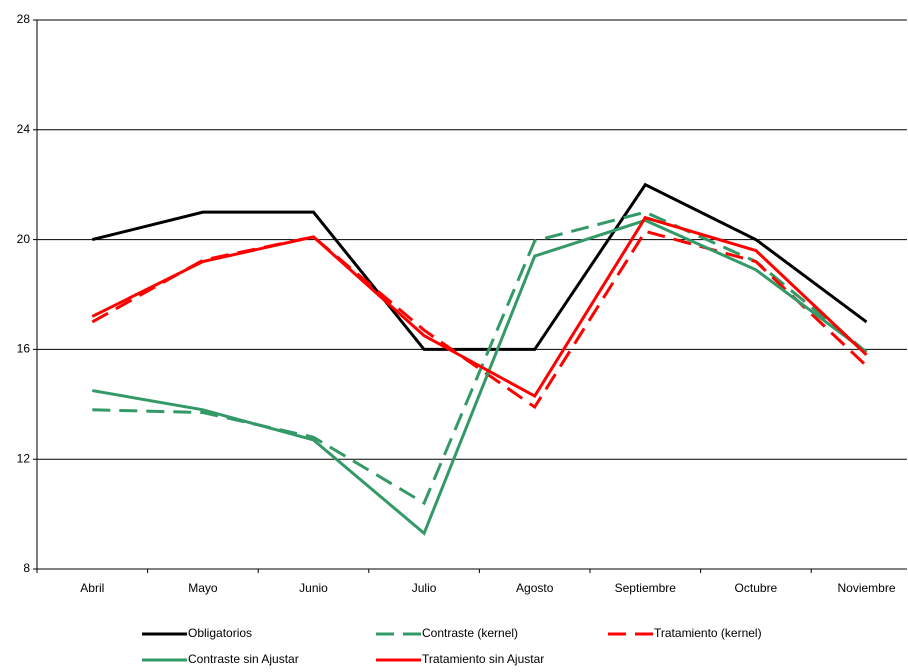  I want to click on y-tick-label: 12, so click(24, 458).